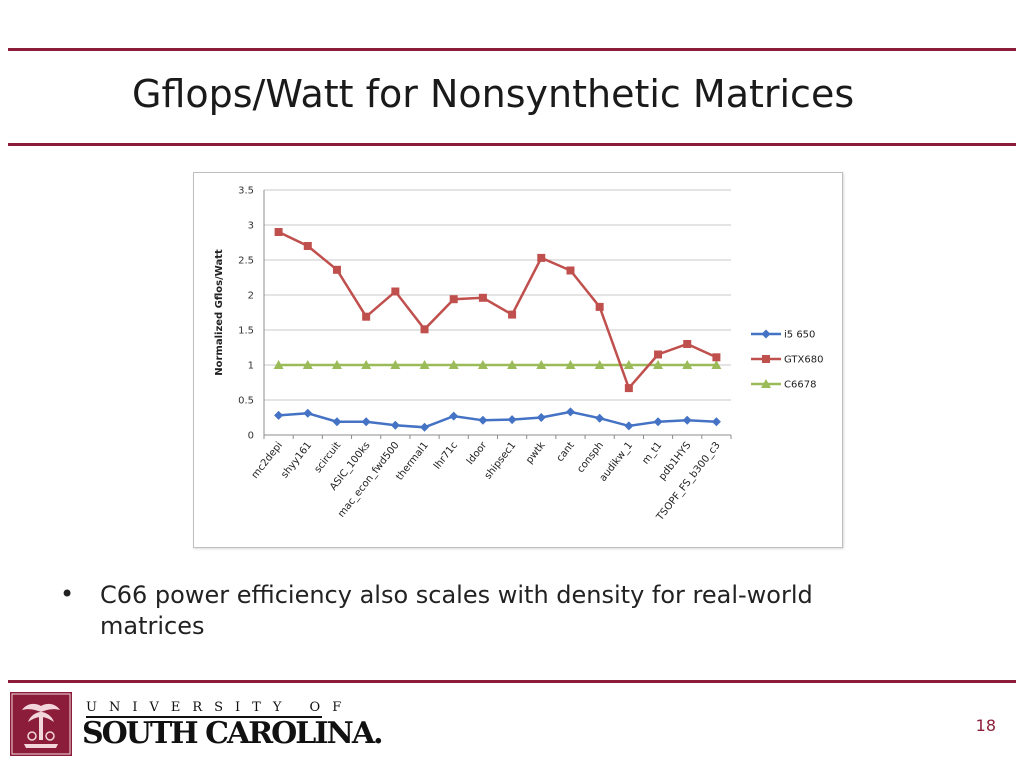  I want to click on top-divider, so click(512, 49).